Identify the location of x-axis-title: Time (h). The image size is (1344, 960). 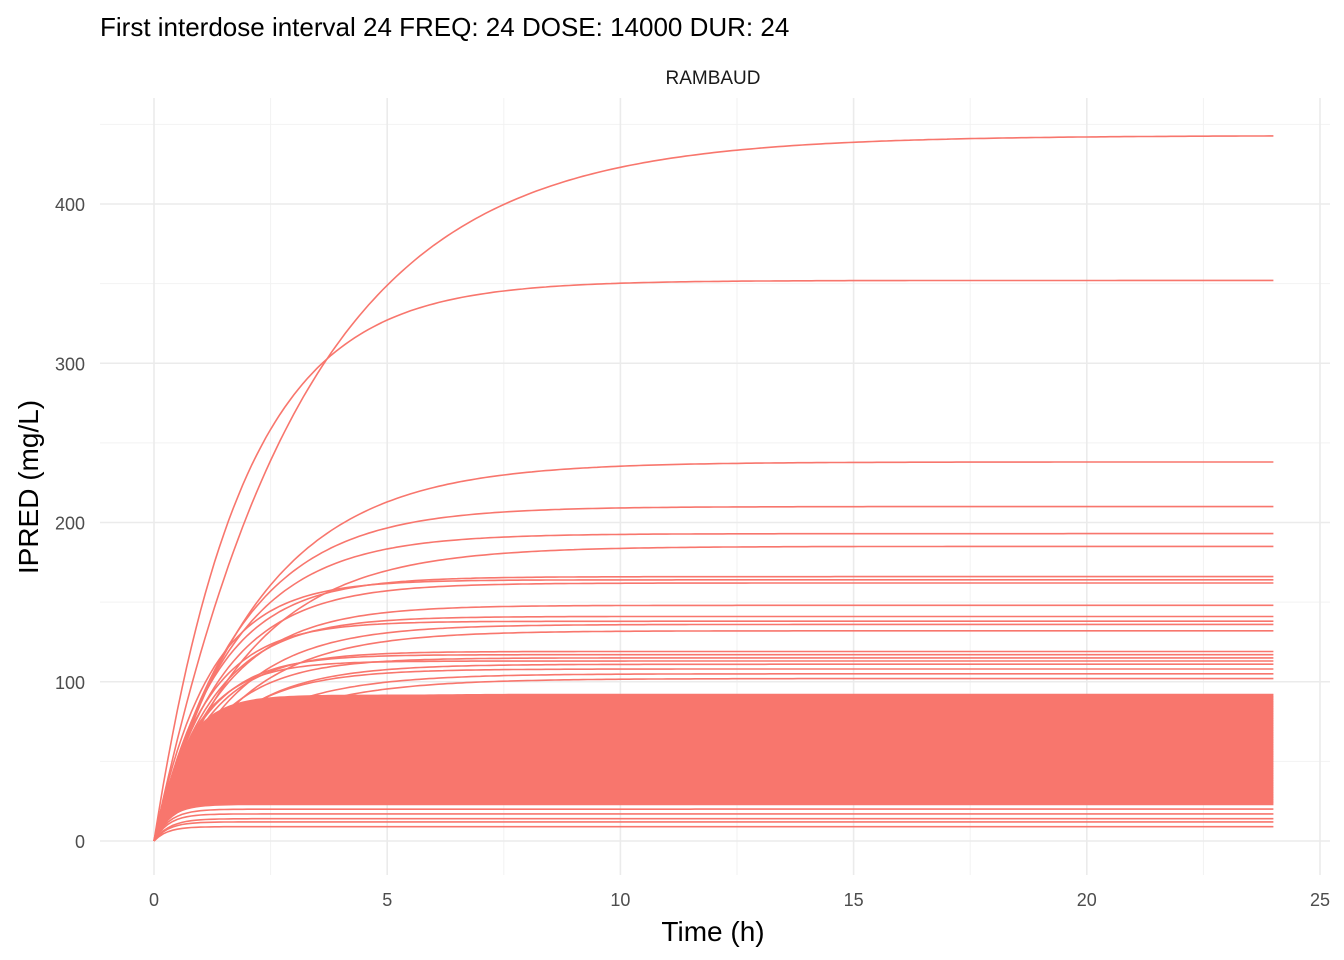
(712, 931).